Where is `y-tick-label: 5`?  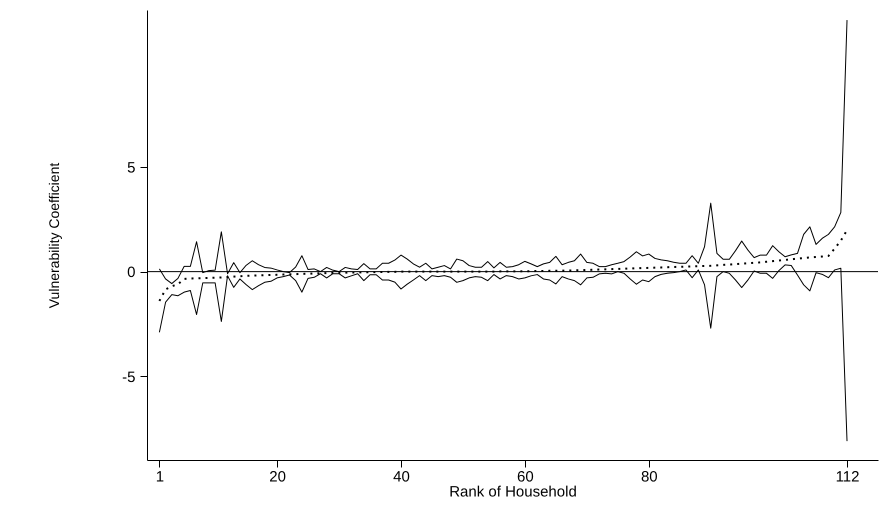 y-tick-label: 5 is located at coordinates (131, 167).